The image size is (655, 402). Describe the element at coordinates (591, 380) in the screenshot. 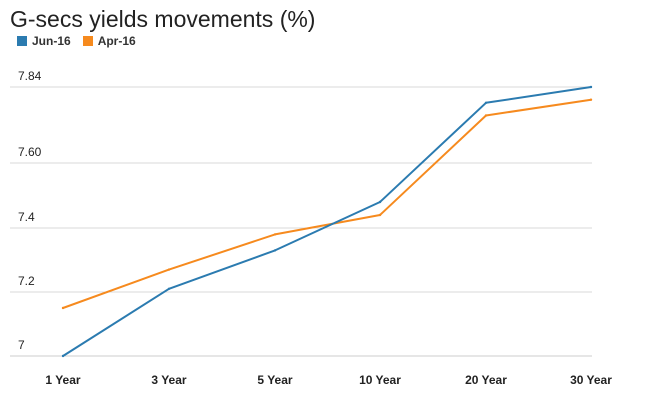

I see `x-tick-label: 30 Year` at that location.